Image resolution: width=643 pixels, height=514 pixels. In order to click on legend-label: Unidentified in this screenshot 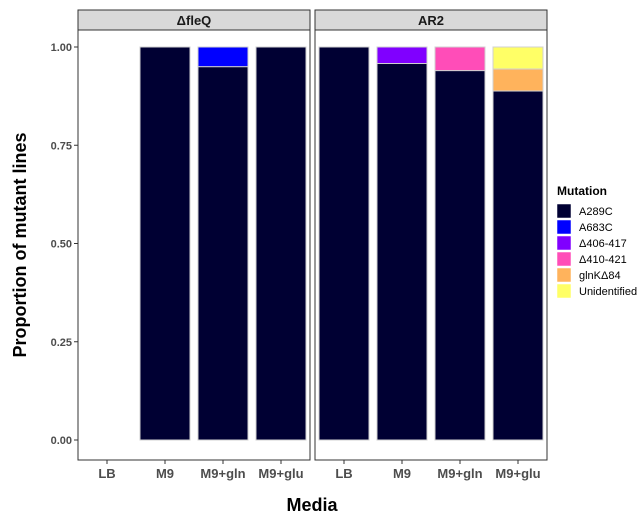, I will do `click(608, 292)`.